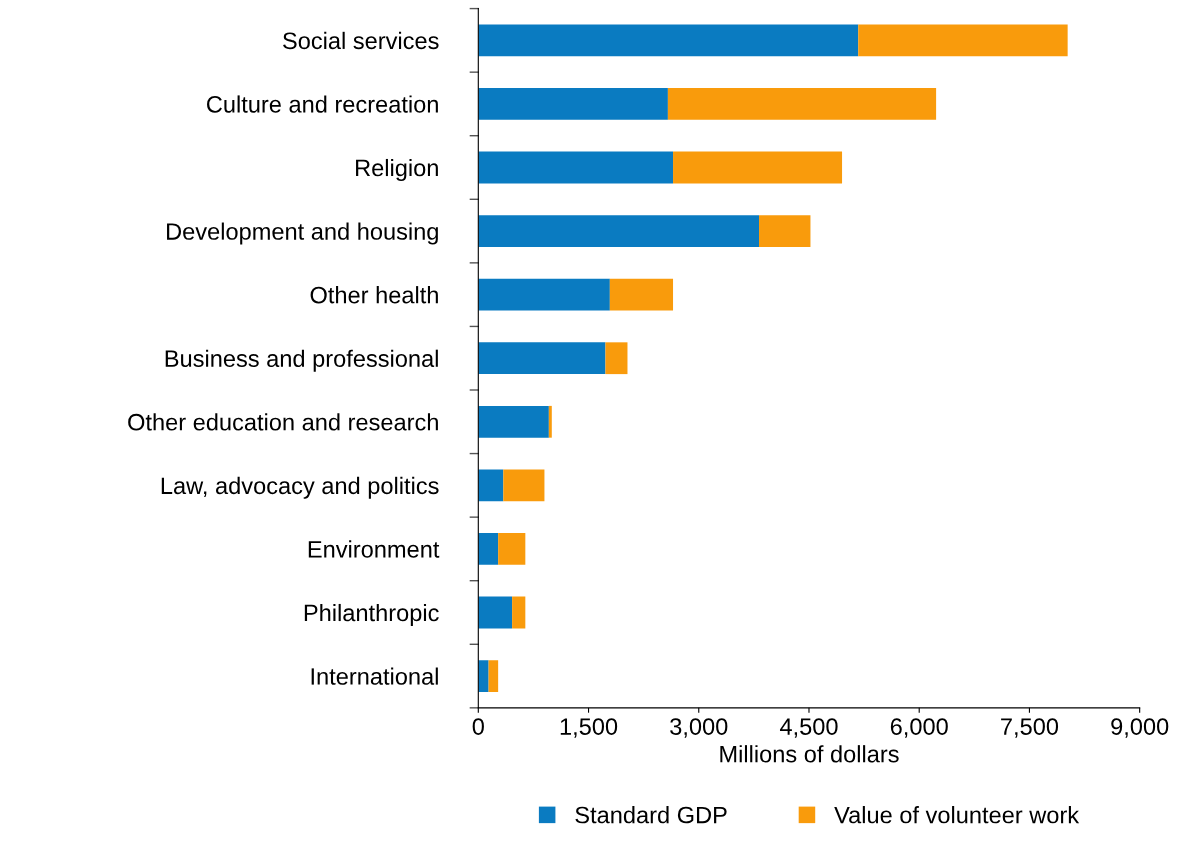 This screenshot has height=858, width=1181. Describe the element at coordinates (1030, 728) in the screenshot. I see `x-tick-label: 7,500` at that location.